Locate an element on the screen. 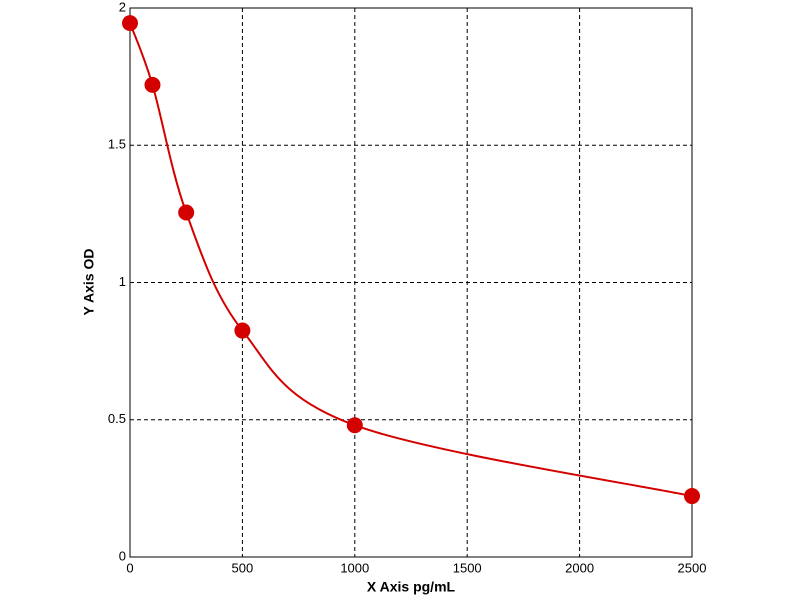  y-tick-label: 1.5 is located at coordinates (117, 144).